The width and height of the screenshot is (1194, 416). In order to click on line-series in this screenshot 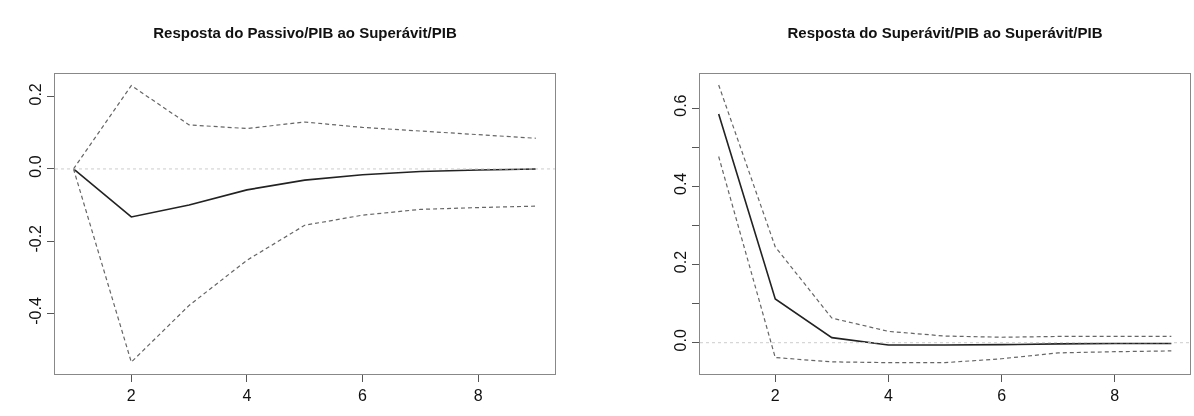, I will do `click(304, 193)`.